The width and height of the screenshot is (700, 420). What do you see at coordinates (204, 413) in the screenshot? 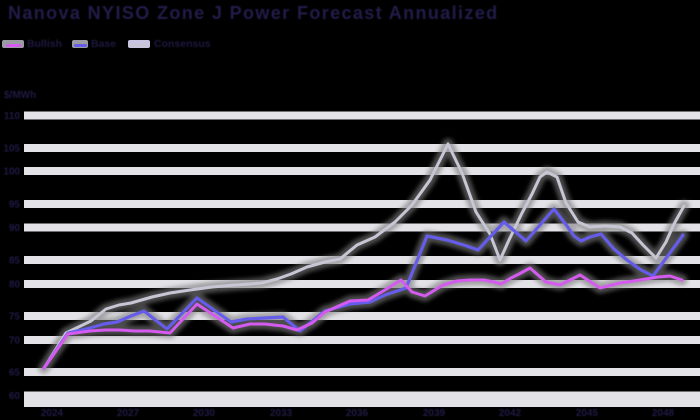
I see `svg-text: 2030` at bounding box center [204, 413].